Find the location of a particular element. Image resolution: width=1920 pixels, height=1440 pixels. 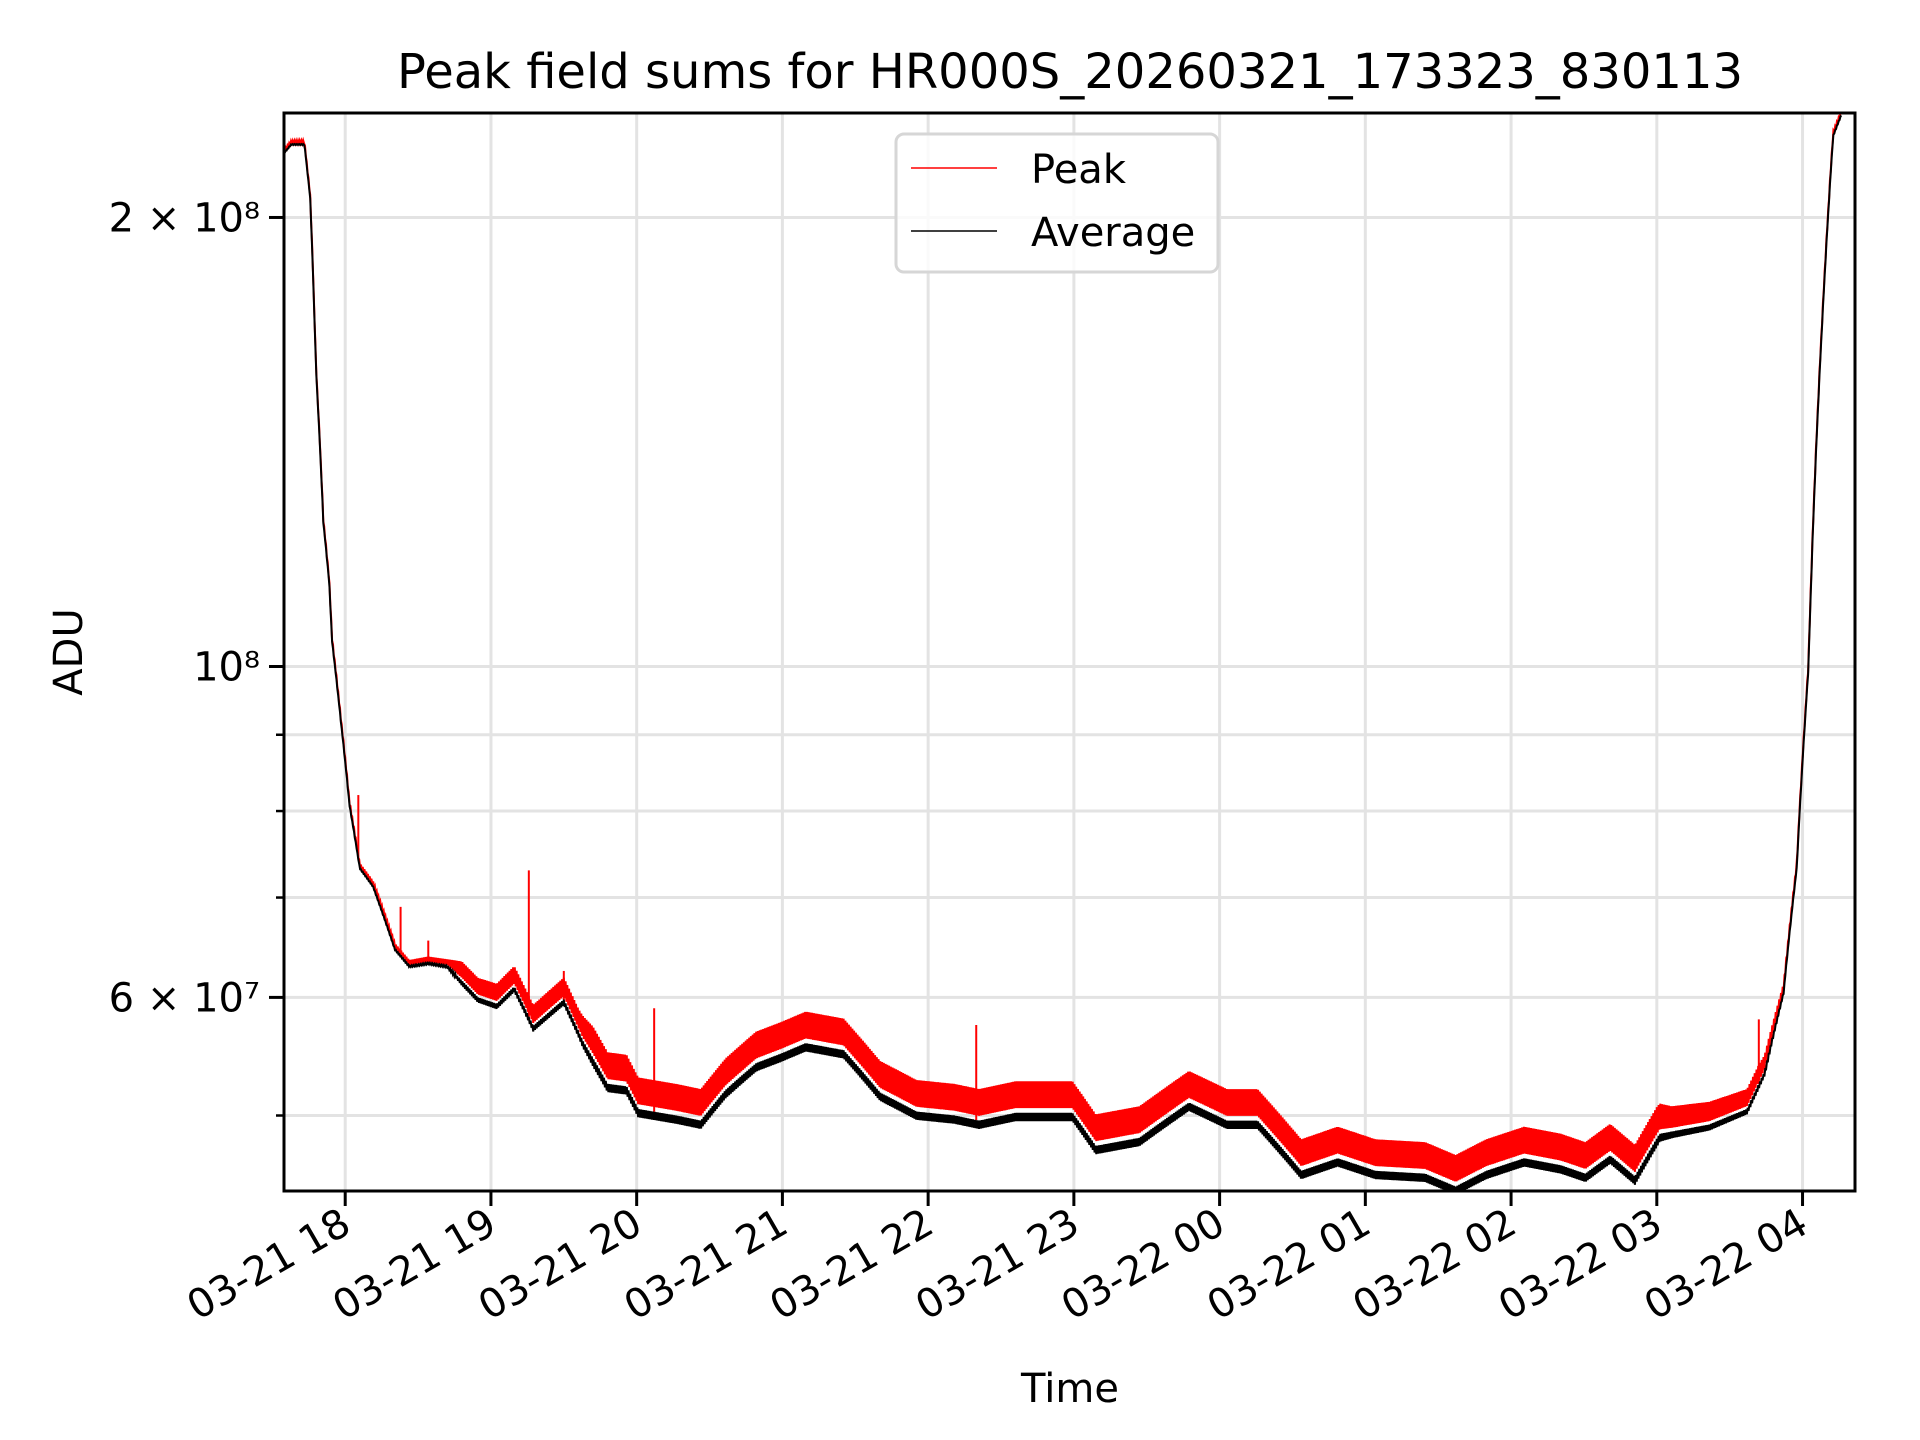

legend-peak-label: Peak is located at coordinates (1079, 170).